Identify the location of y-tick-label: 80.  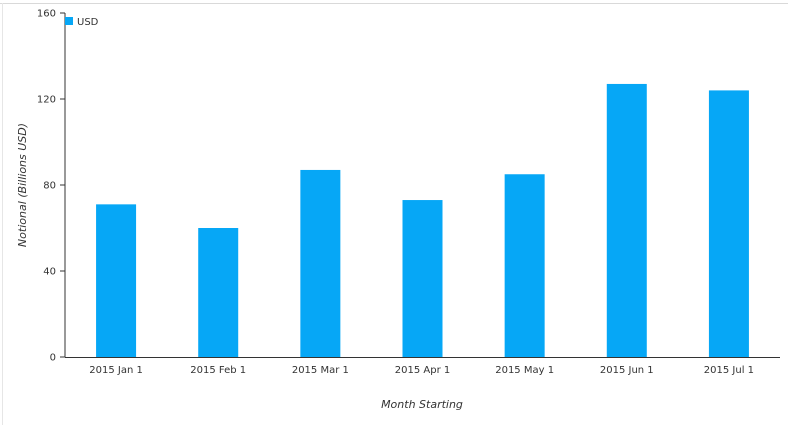
(49, 186).